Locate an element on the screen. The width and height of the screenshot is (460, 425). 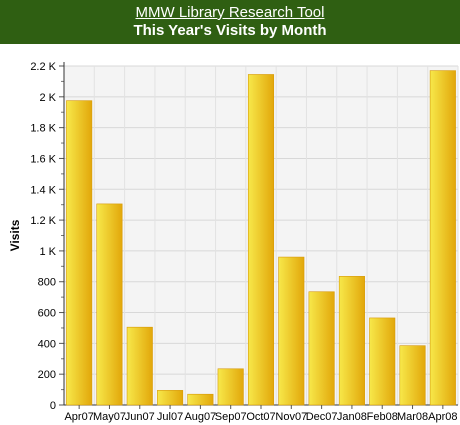
bar-sep07 is located at coordinates (230, 387).